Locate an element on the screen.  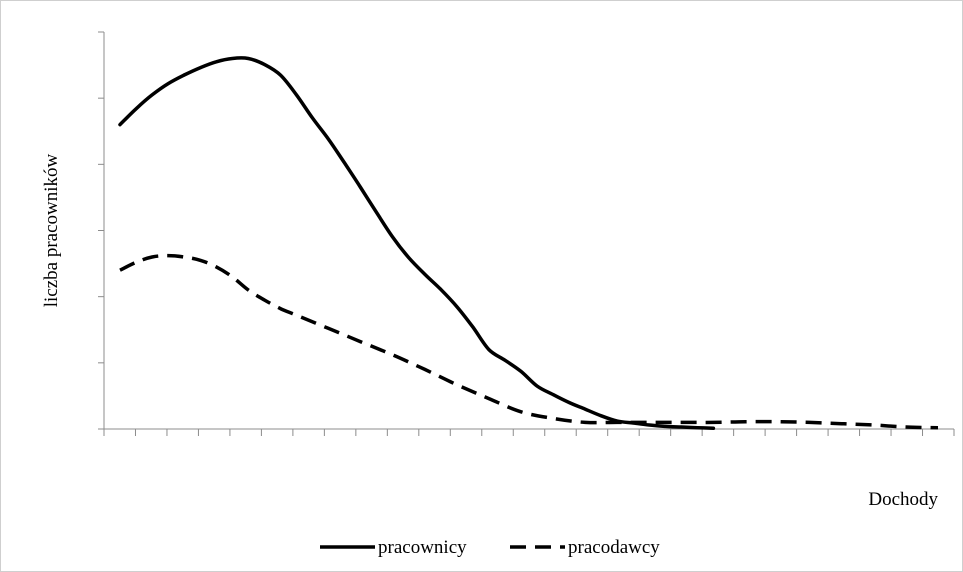
legend-label-pracodawcy: pracodawcy is located at coordinates (614, 547).